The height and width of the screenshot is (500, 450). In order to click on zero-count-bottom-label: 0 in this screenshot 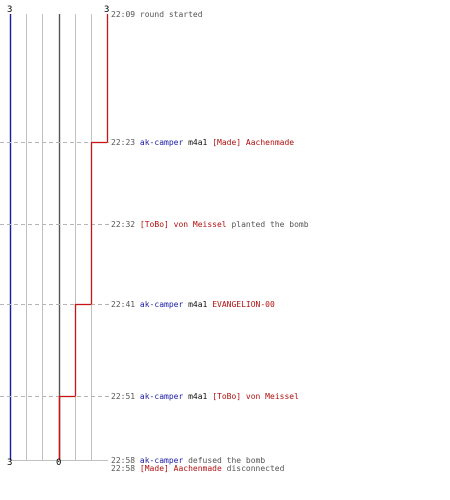, I will do `click(59, 463)`.